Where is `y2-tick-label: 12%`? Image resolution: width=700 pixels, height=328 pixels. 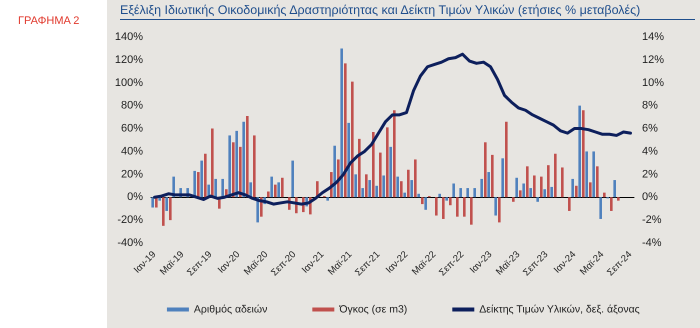 y2-tick-label: 12% is located at coordinates (653, 60).